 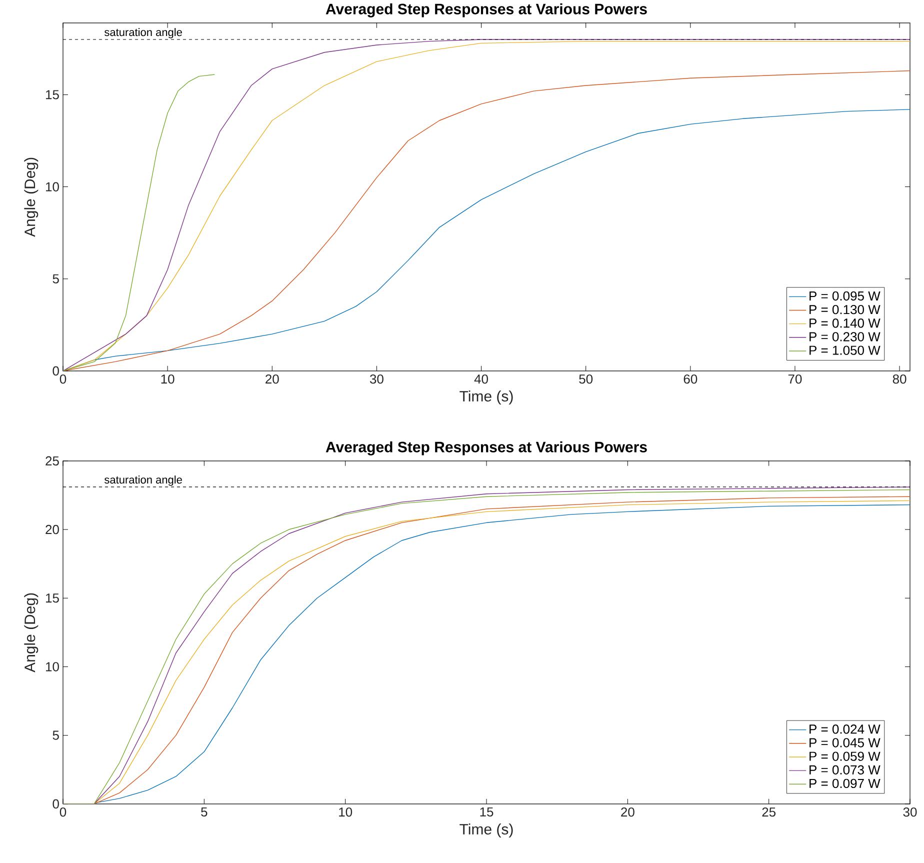 I want to click on y-tick-label: 20, so click(x=52, y=529).